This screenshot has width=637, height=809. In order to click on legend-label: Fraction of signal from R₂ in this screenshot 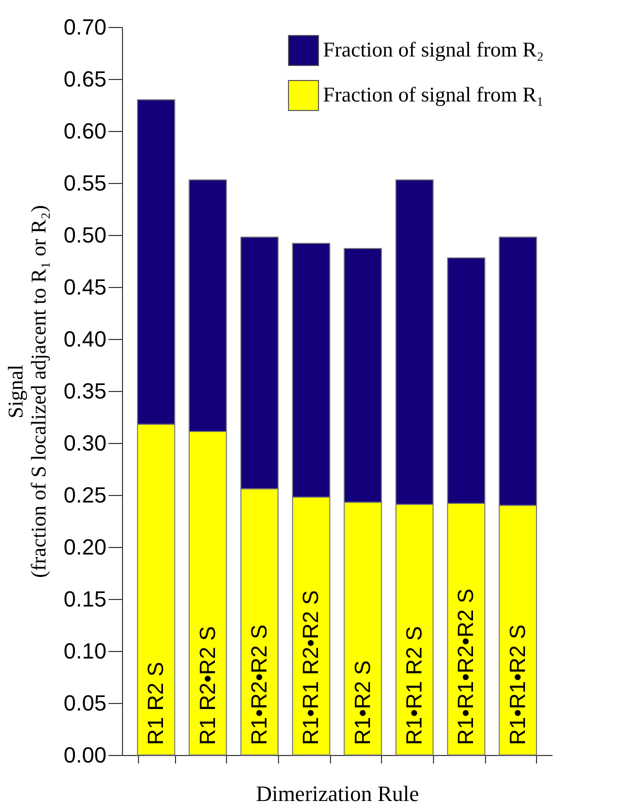, I will do `click(433, 50)`.